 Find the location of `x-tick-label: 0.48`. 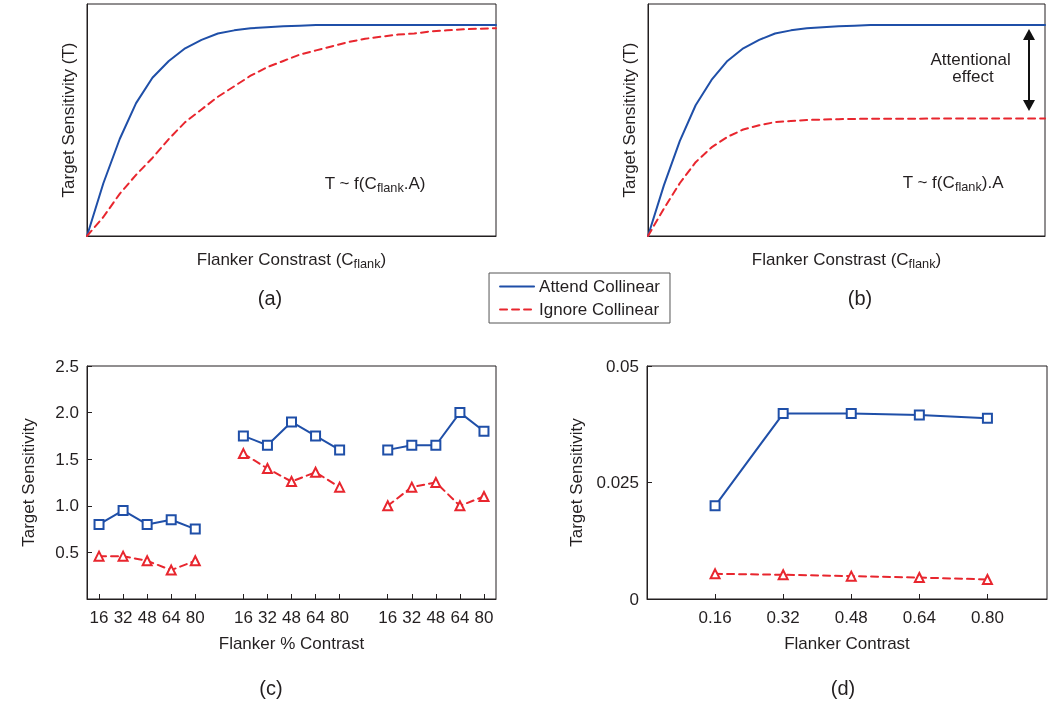

x-tick-label: 0.48 is located at coordinates (851, 617).